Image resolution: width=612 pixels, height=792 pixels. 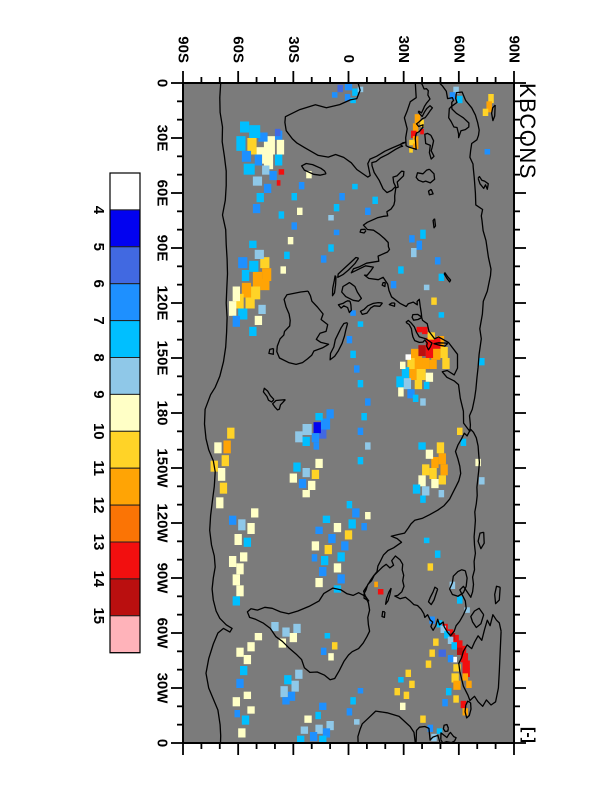 What do you see at coordinates (458, 49) in the screenshot?
I see `lat-tick-label: 60N` at bounding box center [458, 49].